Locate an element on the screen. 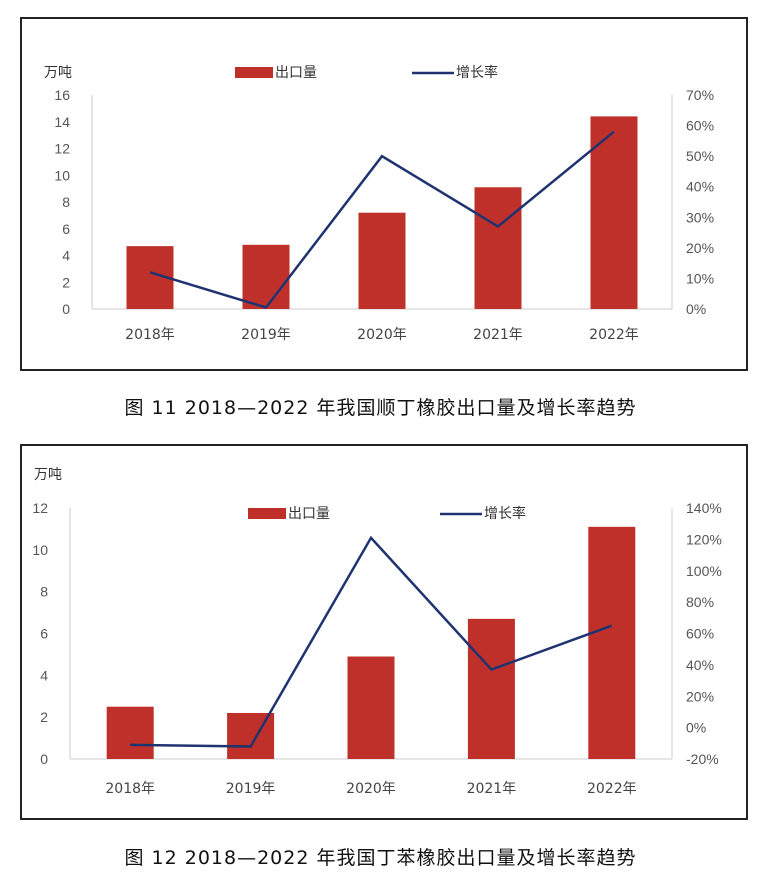  y-right-tick-label: 30% is located at coordinates (700, 217).